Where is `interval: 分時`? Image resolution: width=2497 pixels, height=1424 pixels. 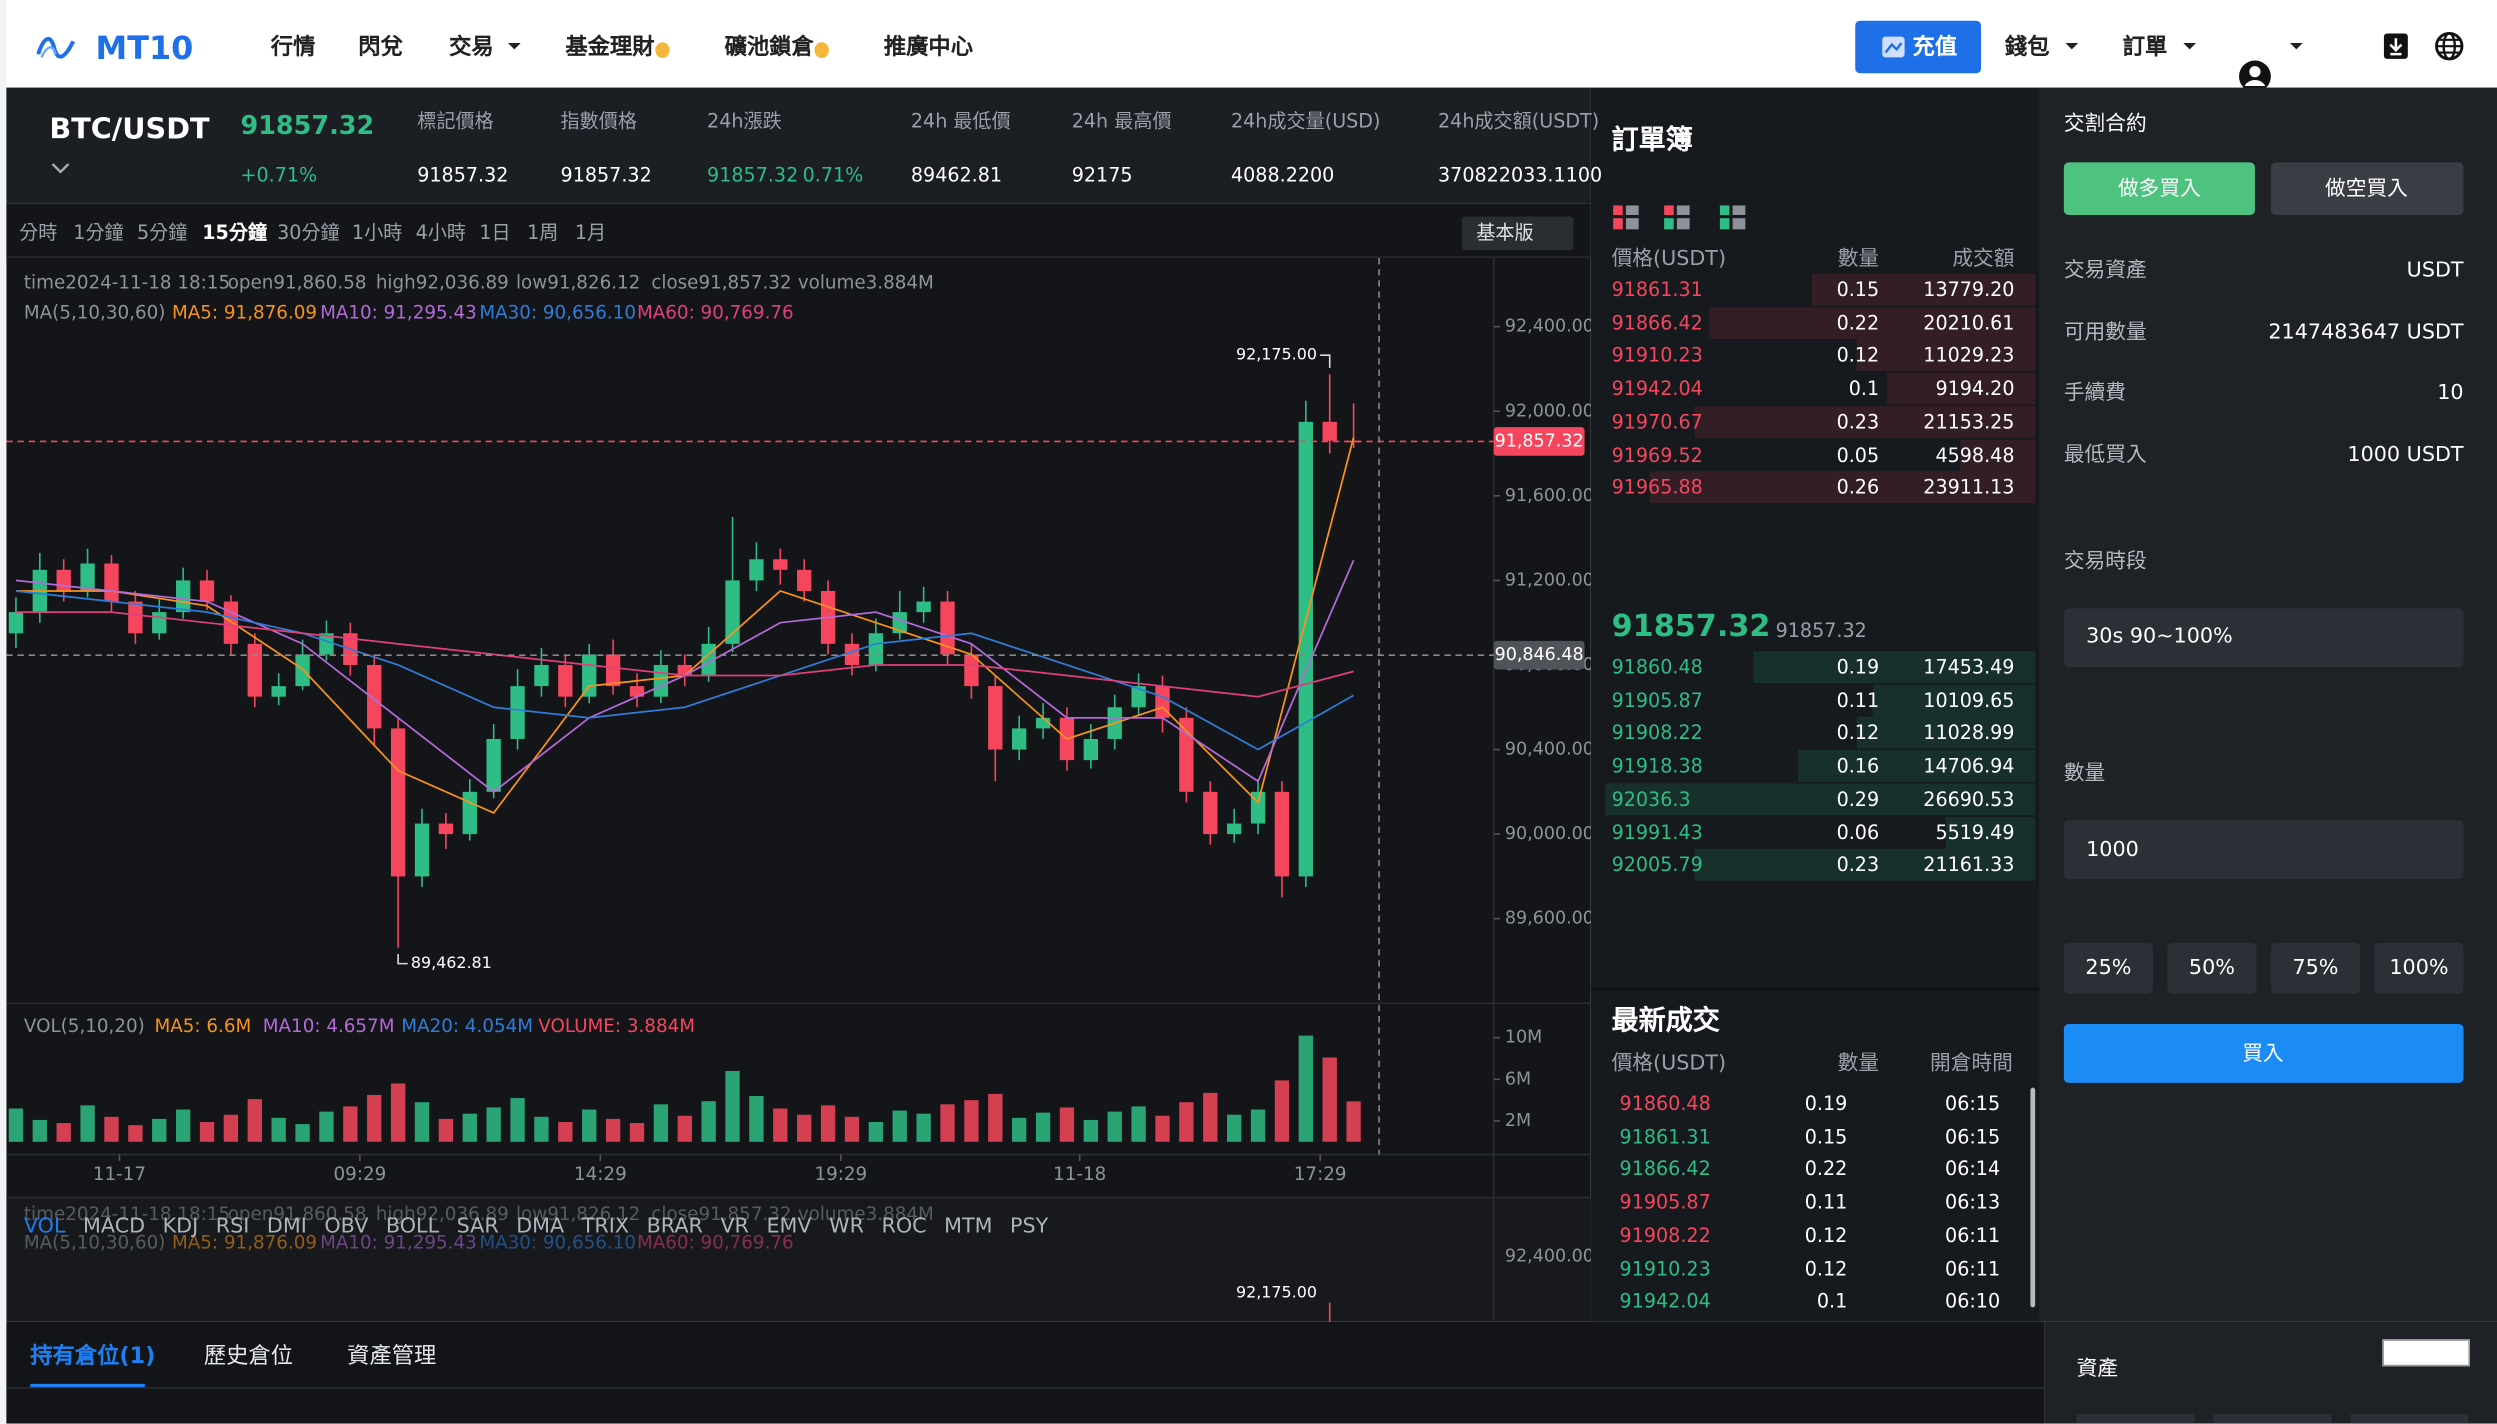 interval: 分時 is located at coordinates (38, 232).